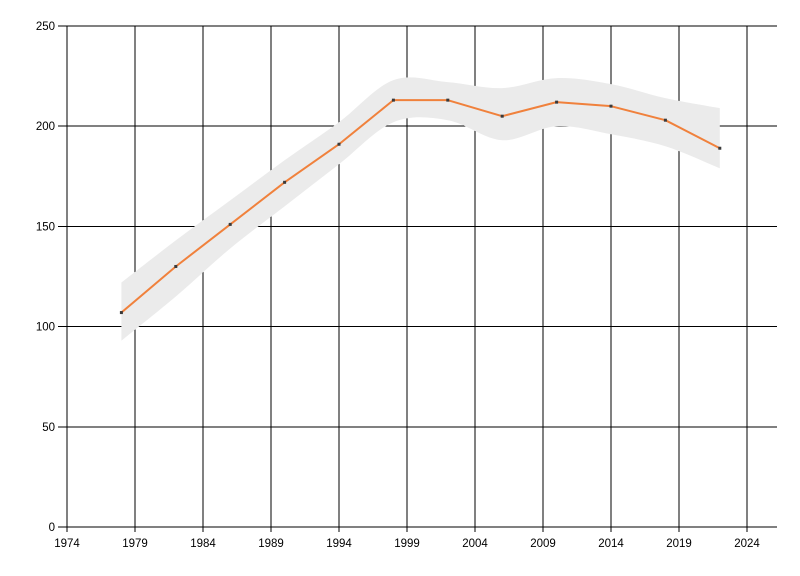 The height and width of the screenshot is (576, 800). Describe the element at coordinates (135, 544) in the screenshot. I see `x-axis-tick-label: 1979` at that location.